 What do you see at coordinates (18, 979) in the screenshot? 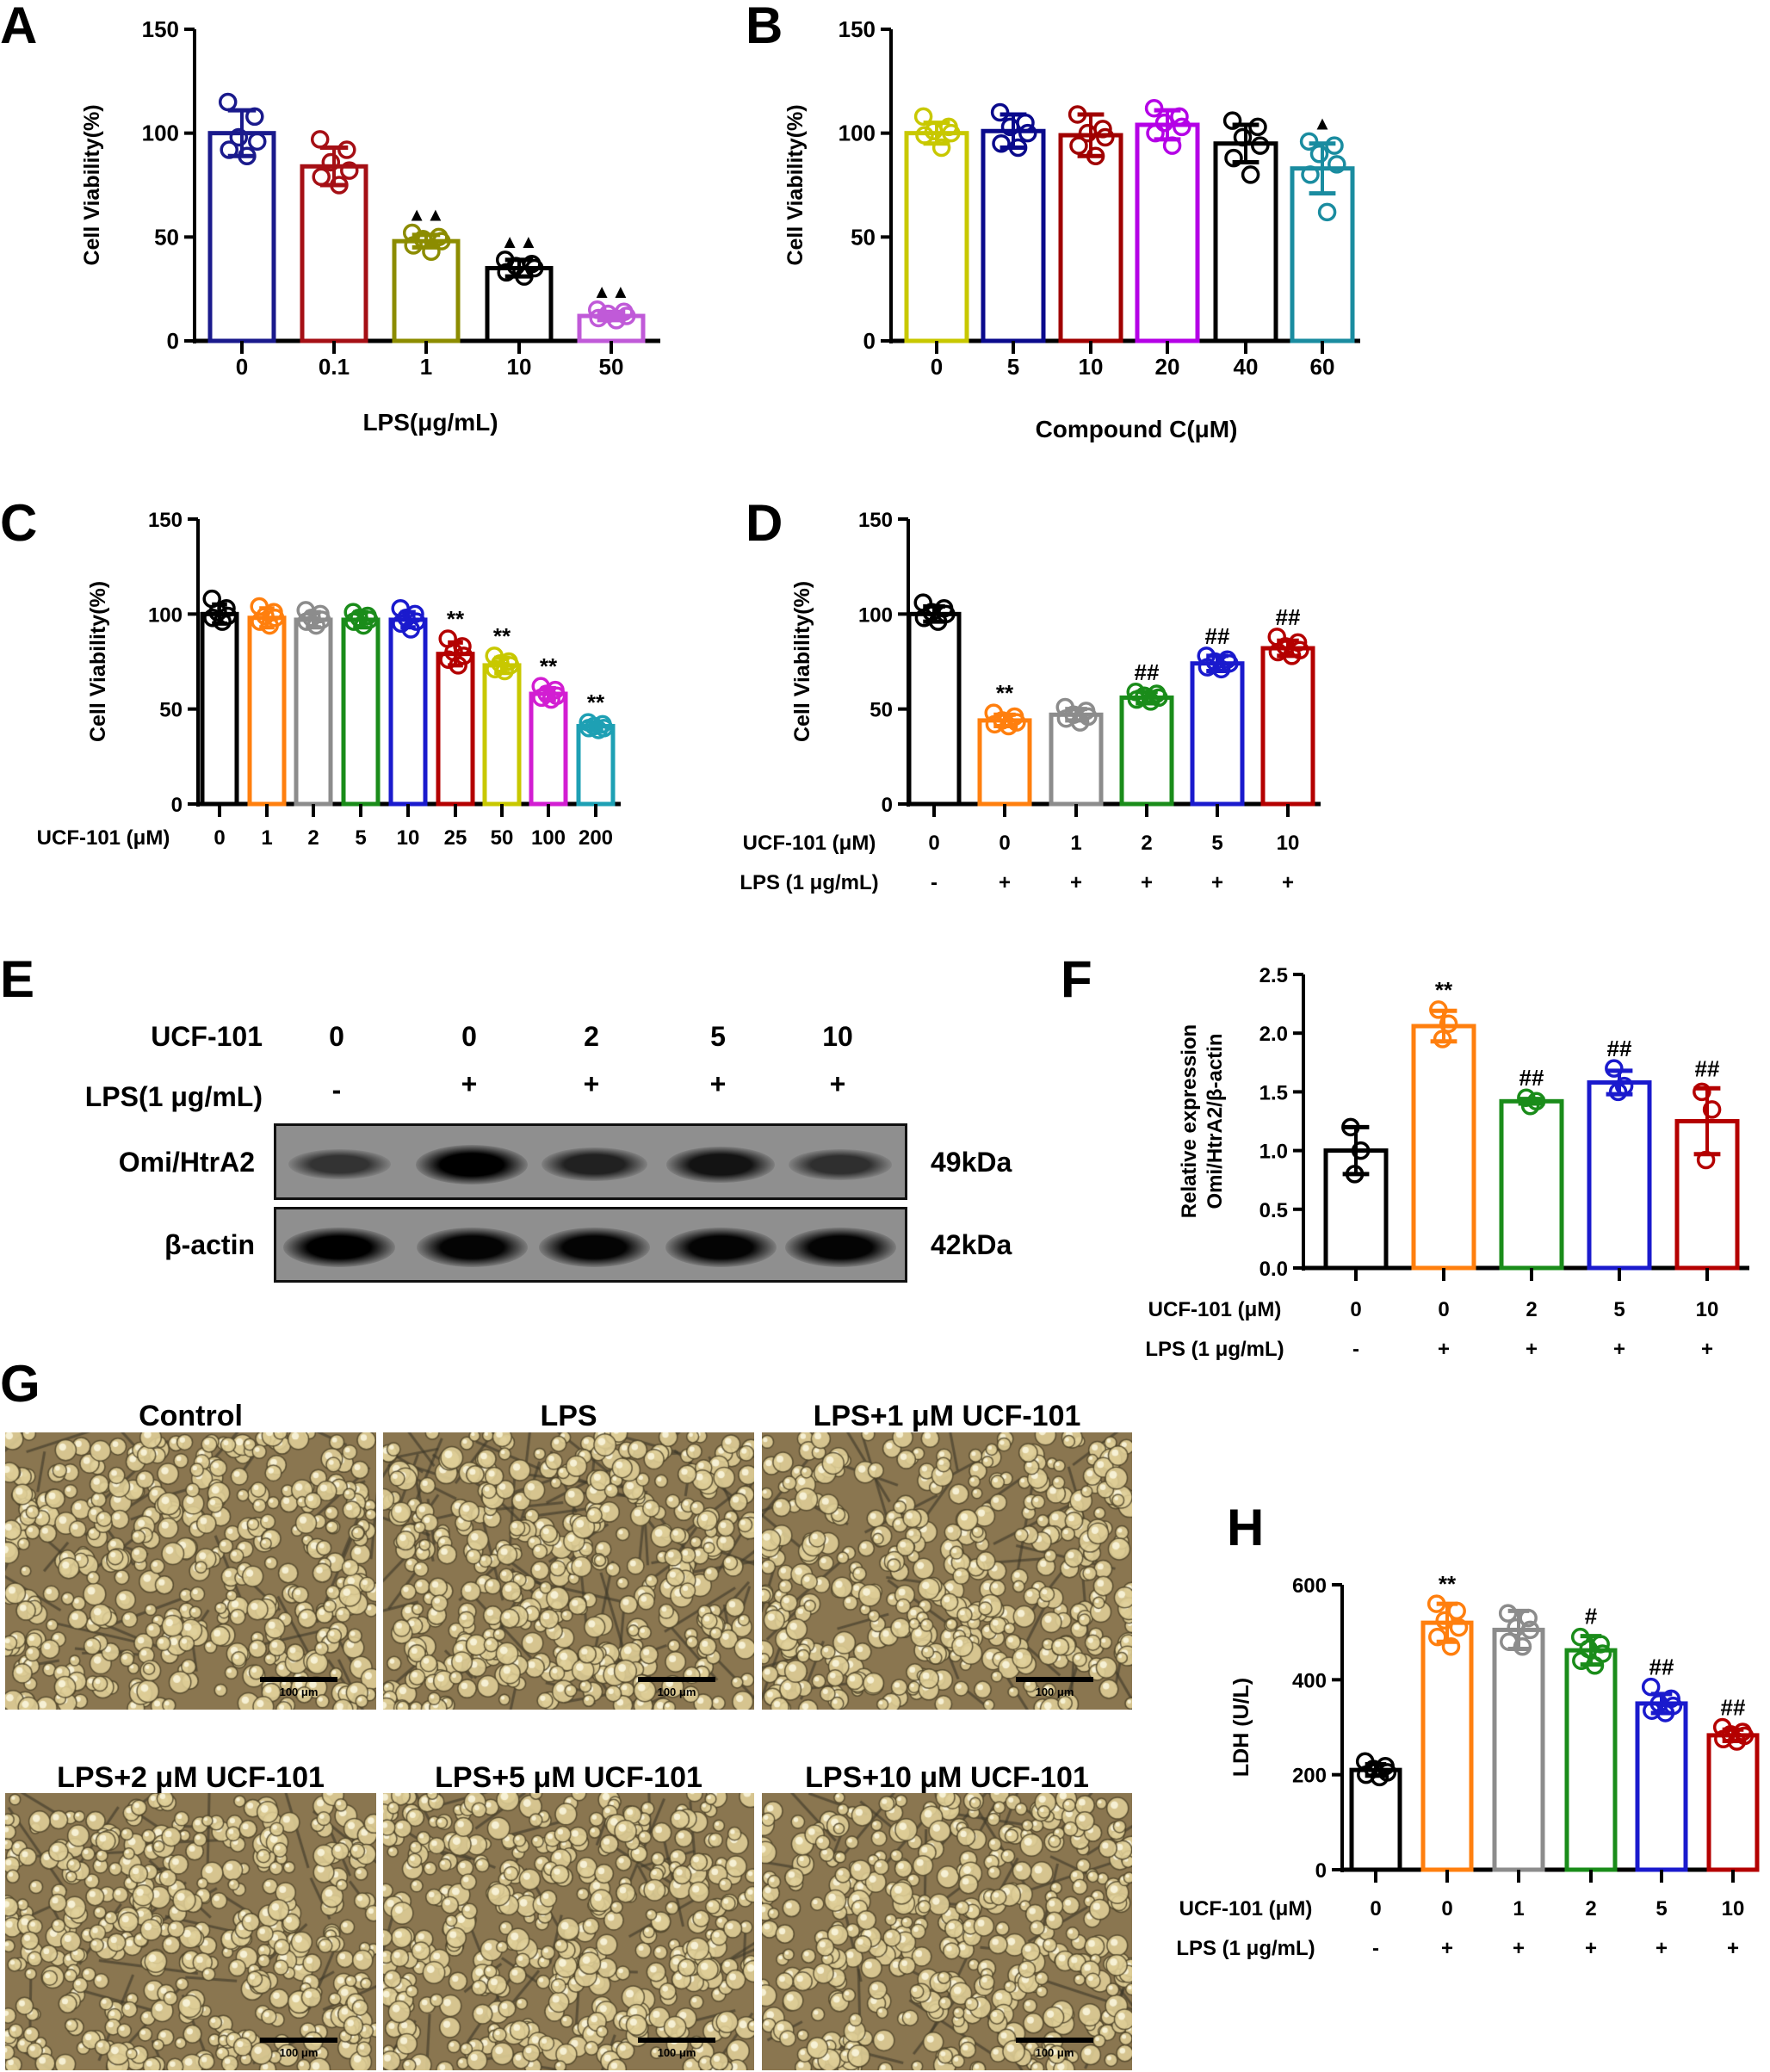
I see `panel-letter-e: E` at bounding box center [18, 979].